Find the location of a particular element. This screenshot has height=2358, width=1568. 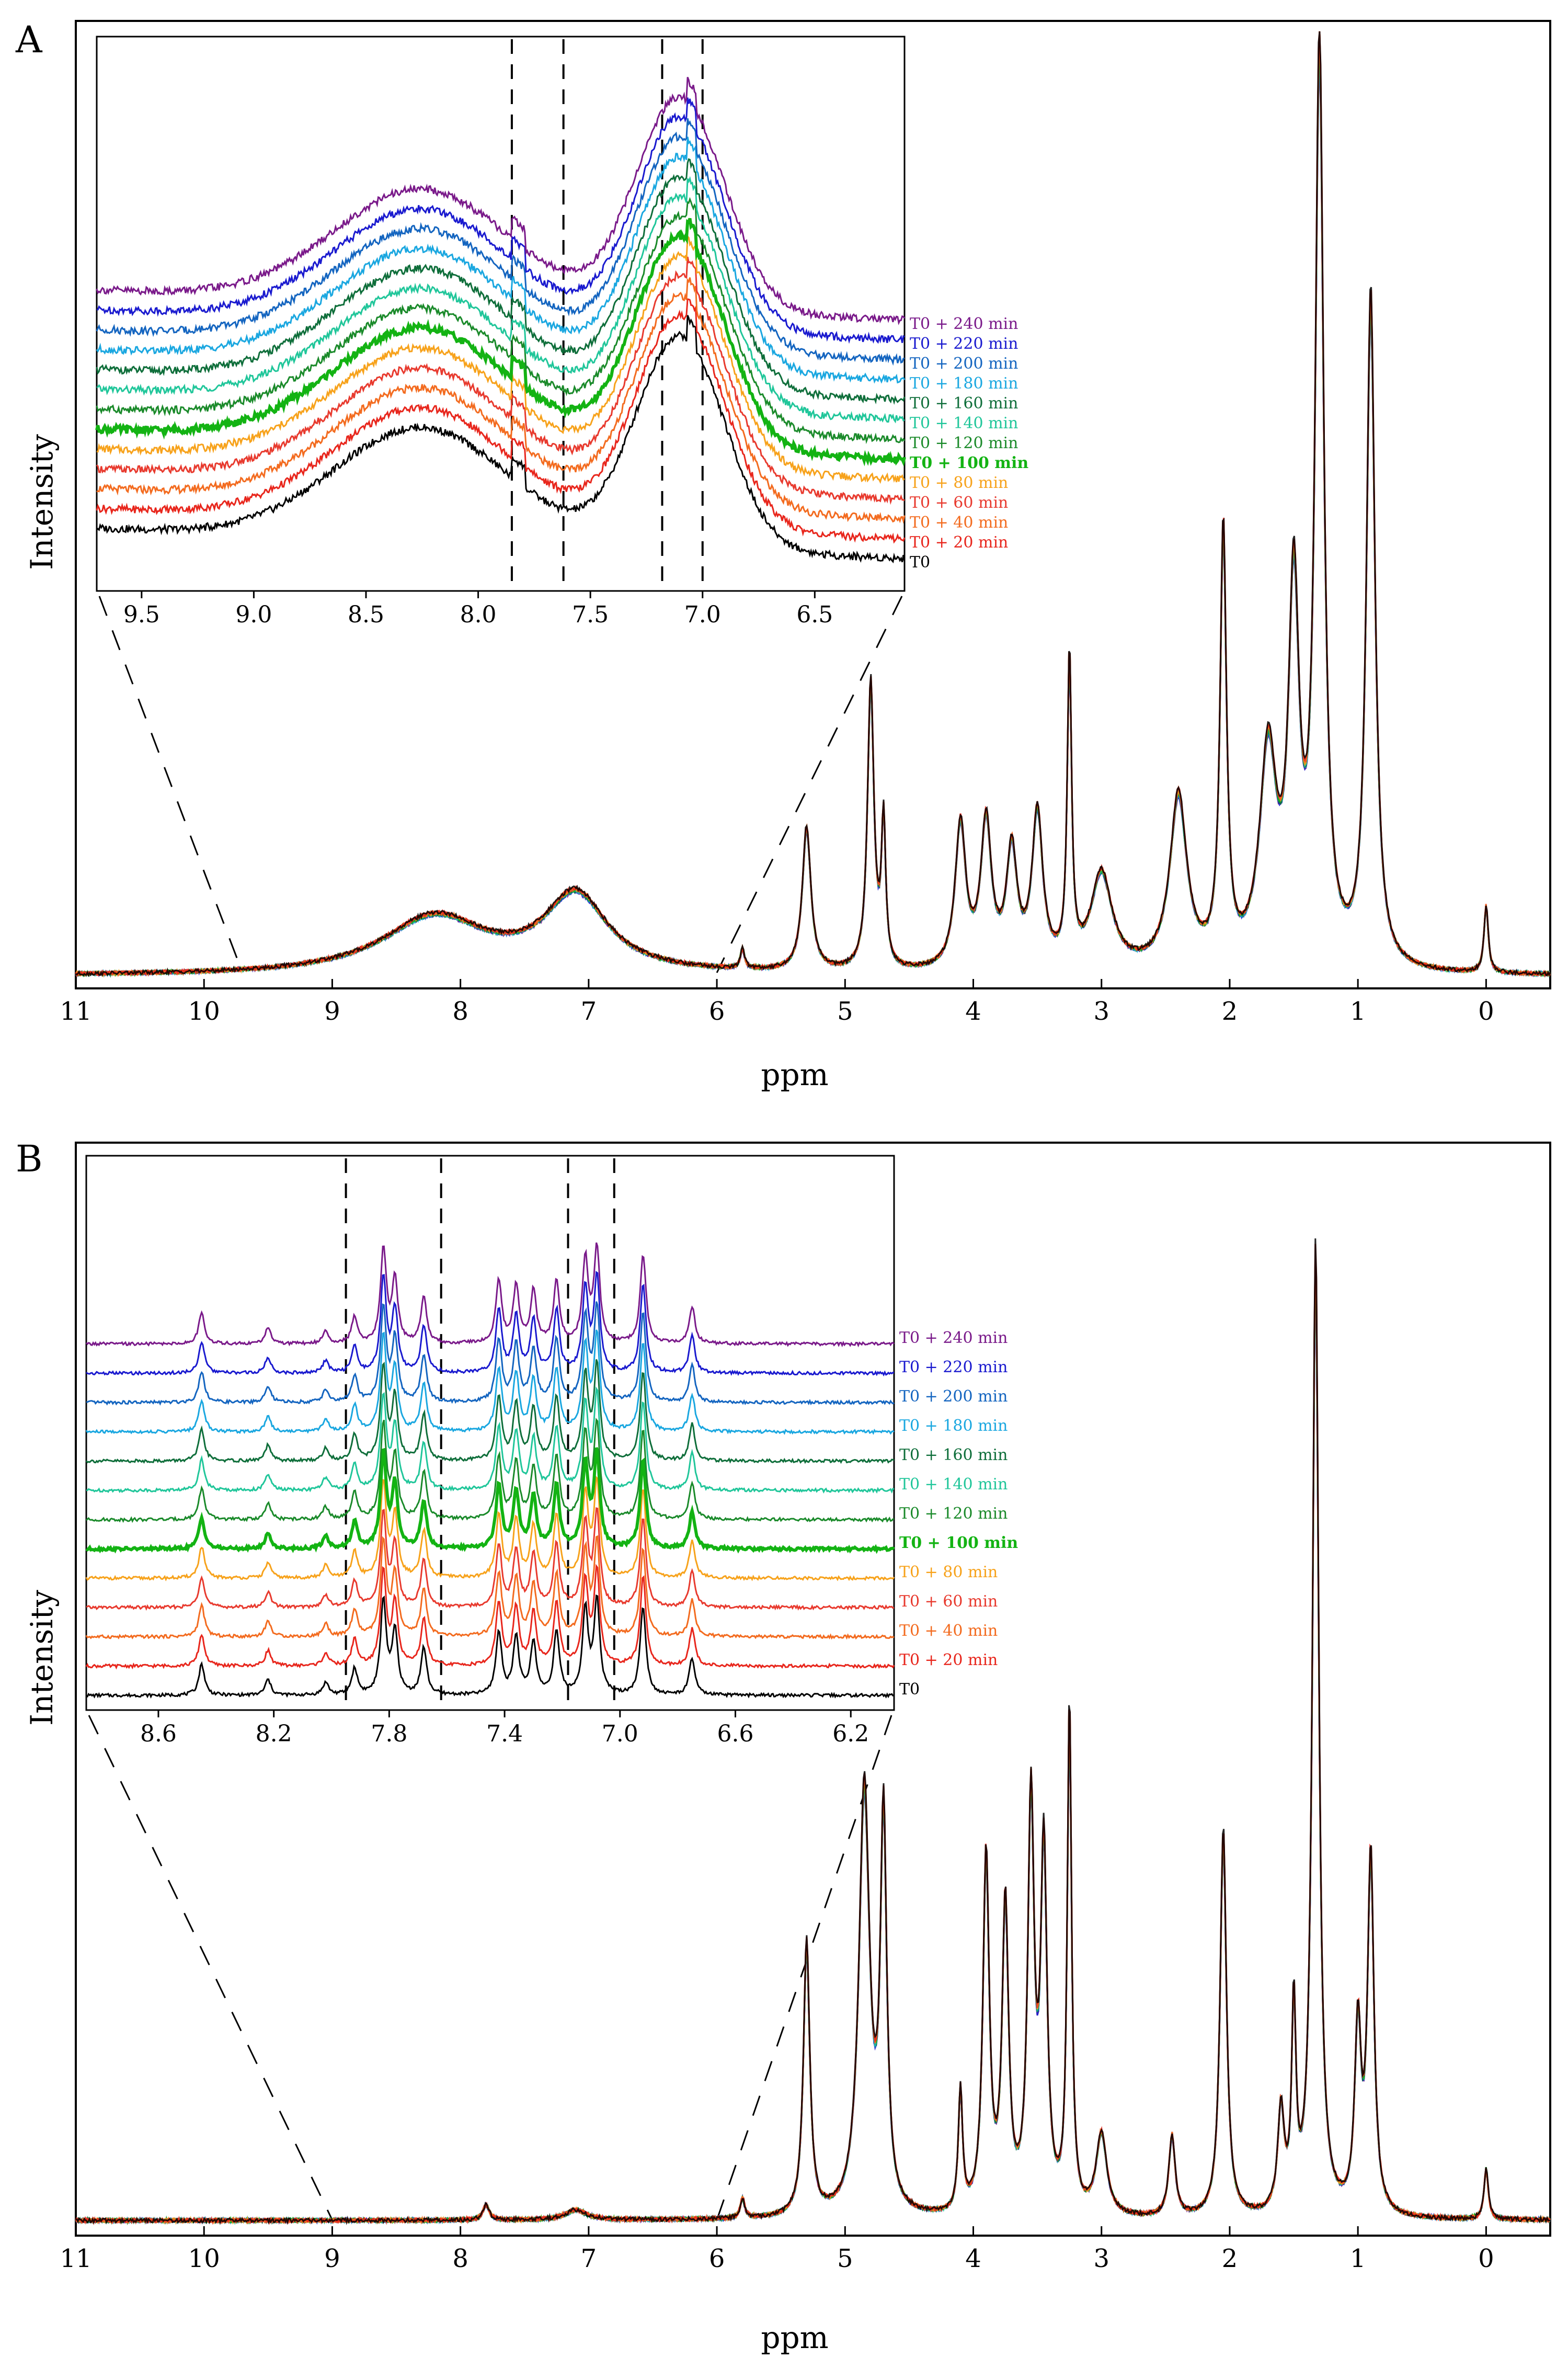

inset-spectrum-line-t0-40-min is located at coordinates (490, 1587).